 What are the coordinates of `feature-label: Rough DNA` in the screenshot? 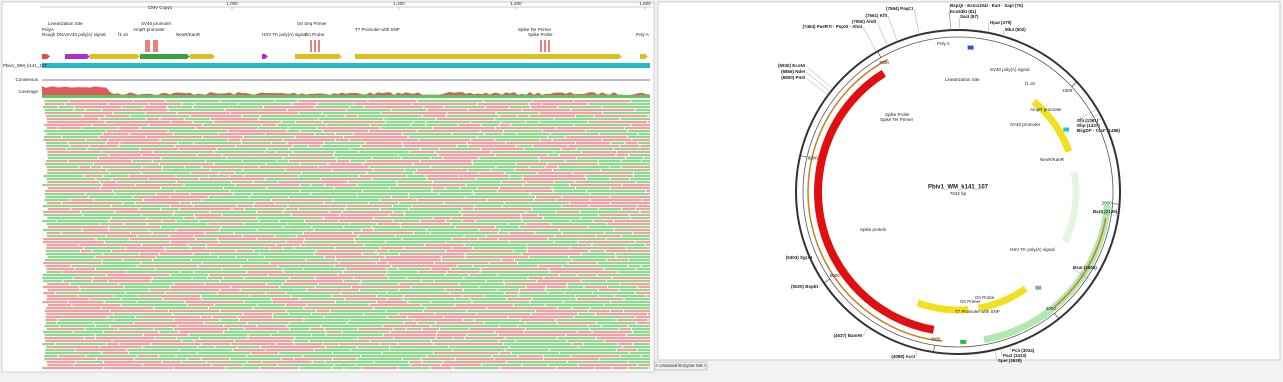 It's located at (54, 34).